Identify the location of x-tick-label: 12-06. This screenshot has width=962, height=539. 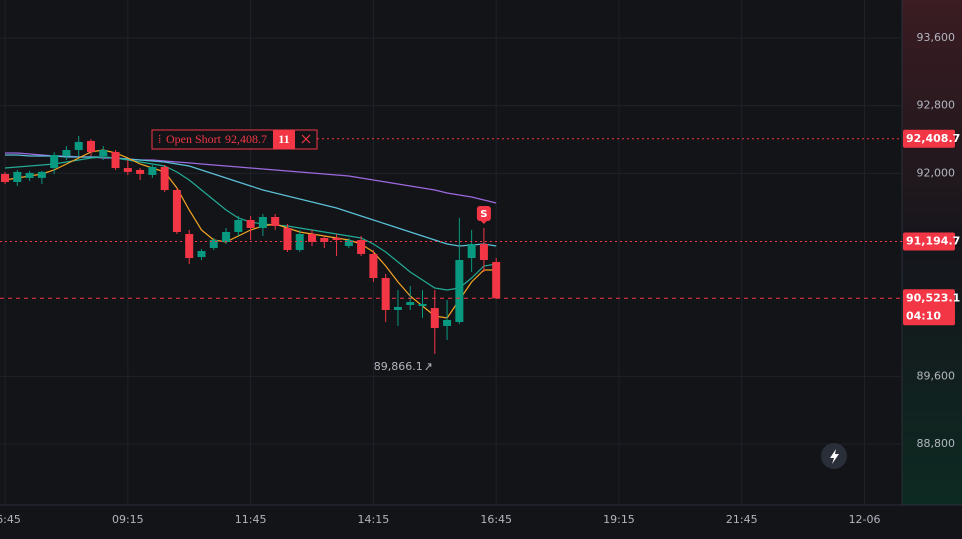
(865, 519).